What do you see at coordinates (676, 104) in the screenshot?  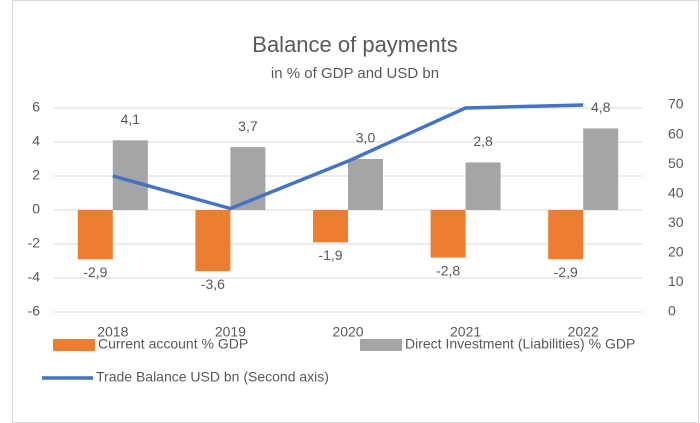 I see `y2-tick-label: 70` at bounding box center [676, 104].